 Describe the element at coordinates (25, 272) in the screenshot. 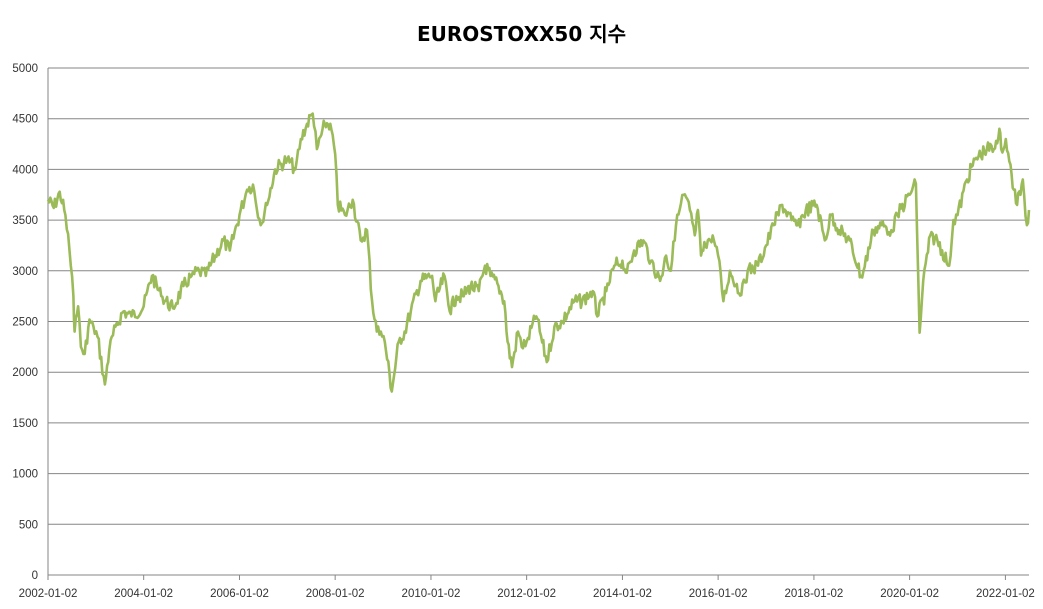

I see `y-tick-label: 3000` at that location.